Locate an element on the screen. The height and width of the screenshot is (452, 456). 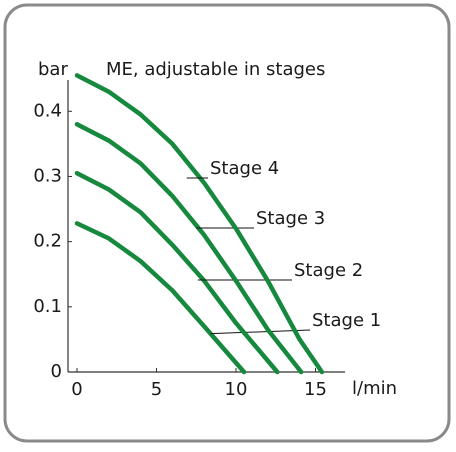
series-label: Stage 3 is located at coordinates (290, 218).